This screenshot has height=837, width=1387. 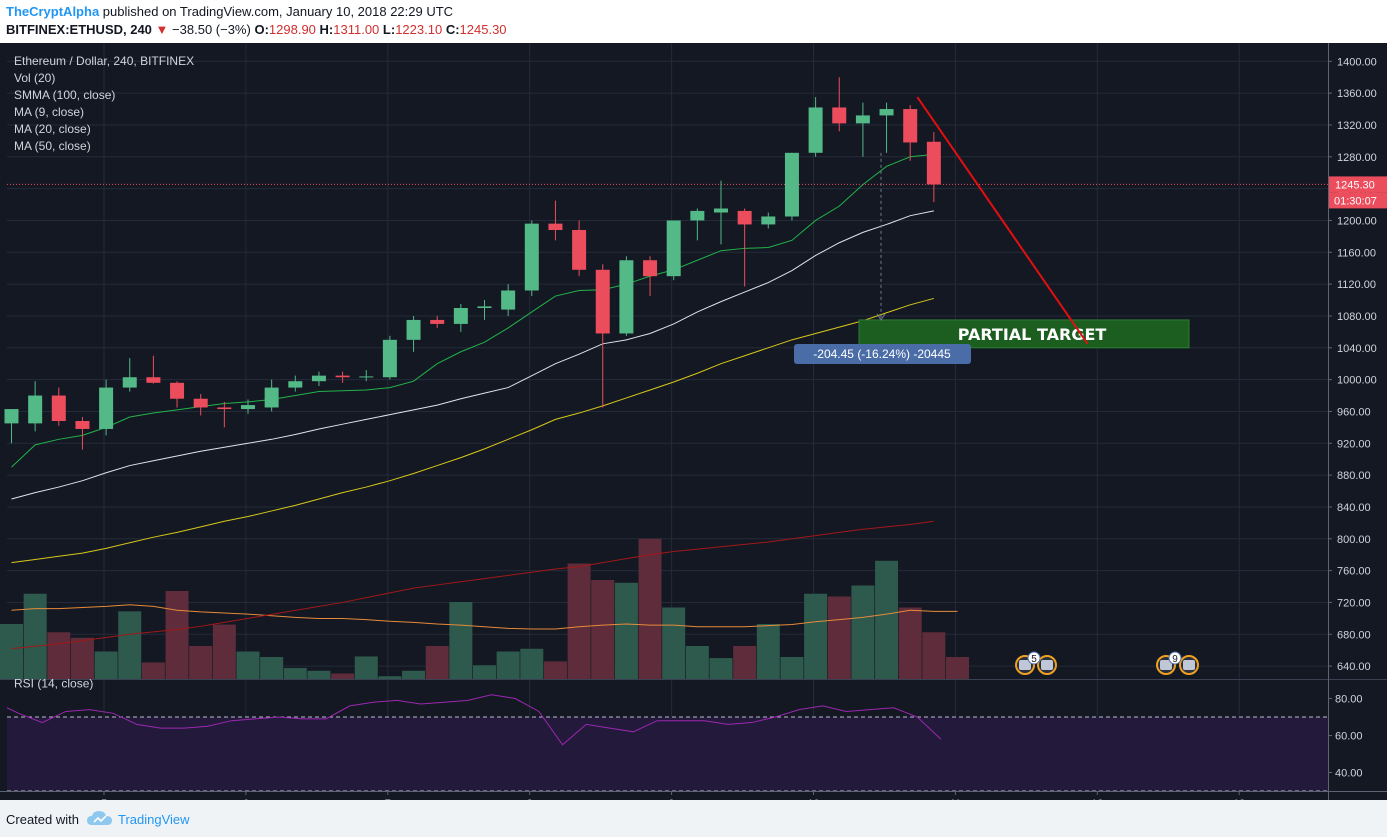 I want to click on tradingview-cloud-icon, so click(x=99, y=818).